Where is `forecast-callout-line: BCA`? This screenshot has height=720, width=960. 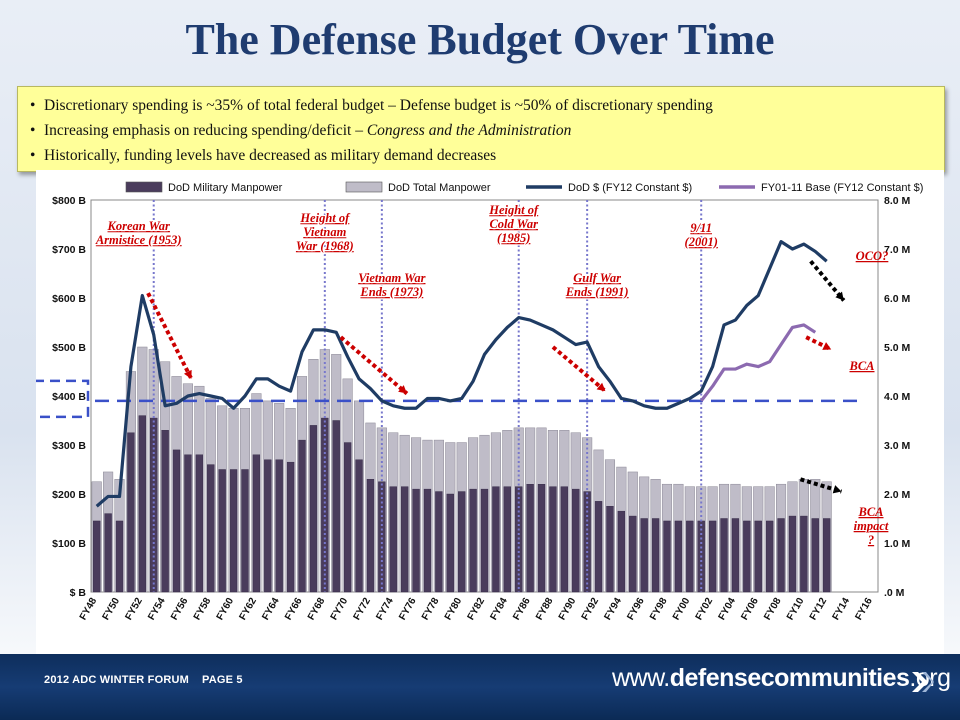
forecast-callout-line: BCA is located at coordinates (870, 512).